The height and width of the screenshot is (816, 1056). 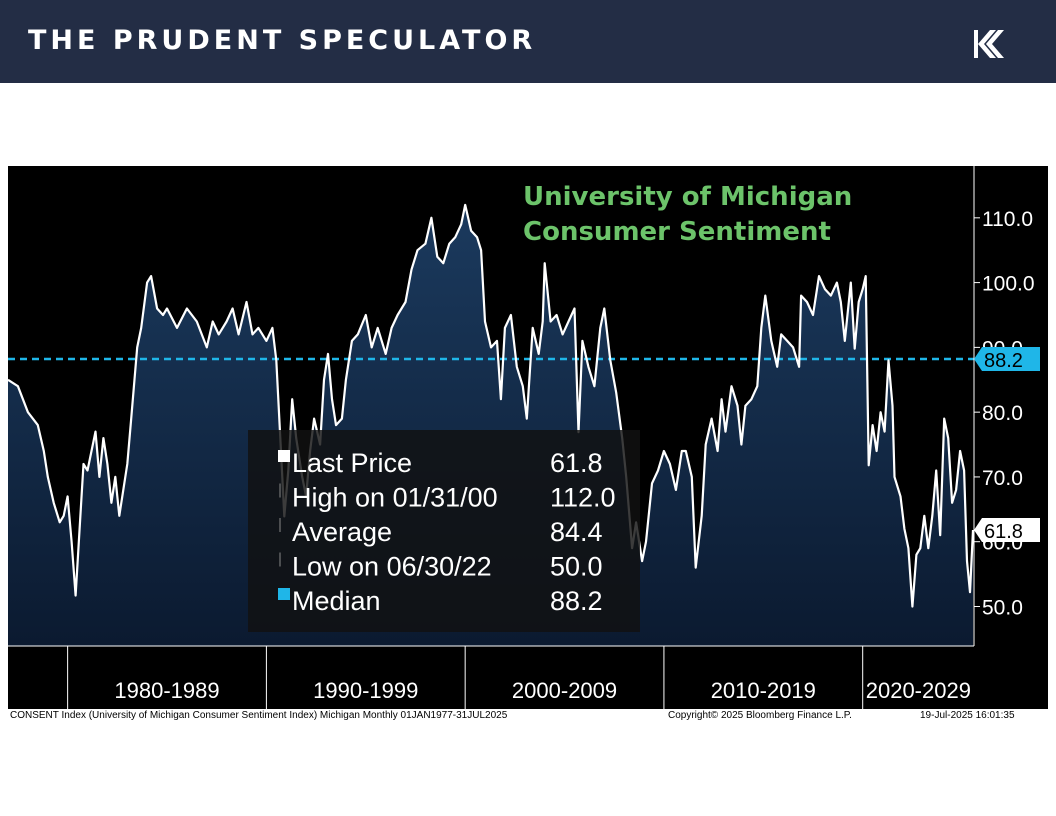 What do you see at coordinates (576, 463) in the screenshot?
I see `legend-value-1: 61.8` at bounding box center [576, 463].